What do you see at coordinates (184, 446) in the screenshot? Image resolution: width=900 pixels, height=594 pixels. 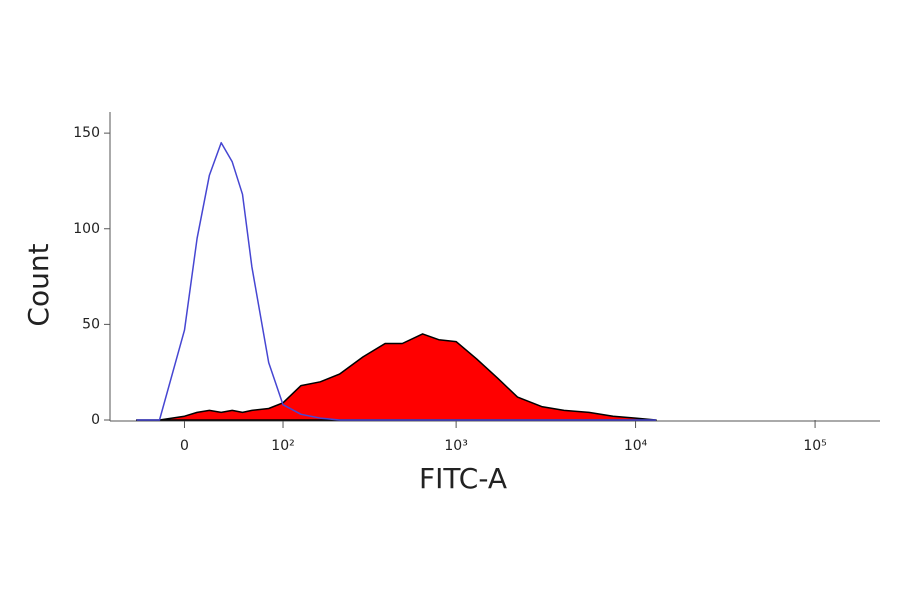 I see `x-tick-label: 0` at bounding box center [184, 446].